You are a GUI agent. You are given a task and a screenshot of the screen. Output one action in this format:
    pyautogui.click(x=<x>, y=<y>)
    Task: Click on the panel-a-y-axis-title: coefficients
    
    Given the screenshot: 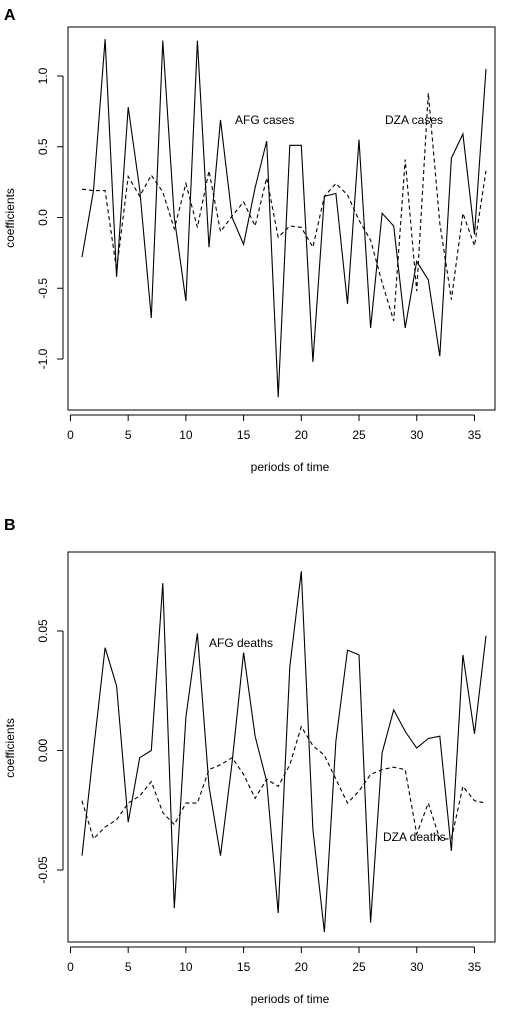 What is the action you would take?
    pyautogui.click(x=10, y=218)
    